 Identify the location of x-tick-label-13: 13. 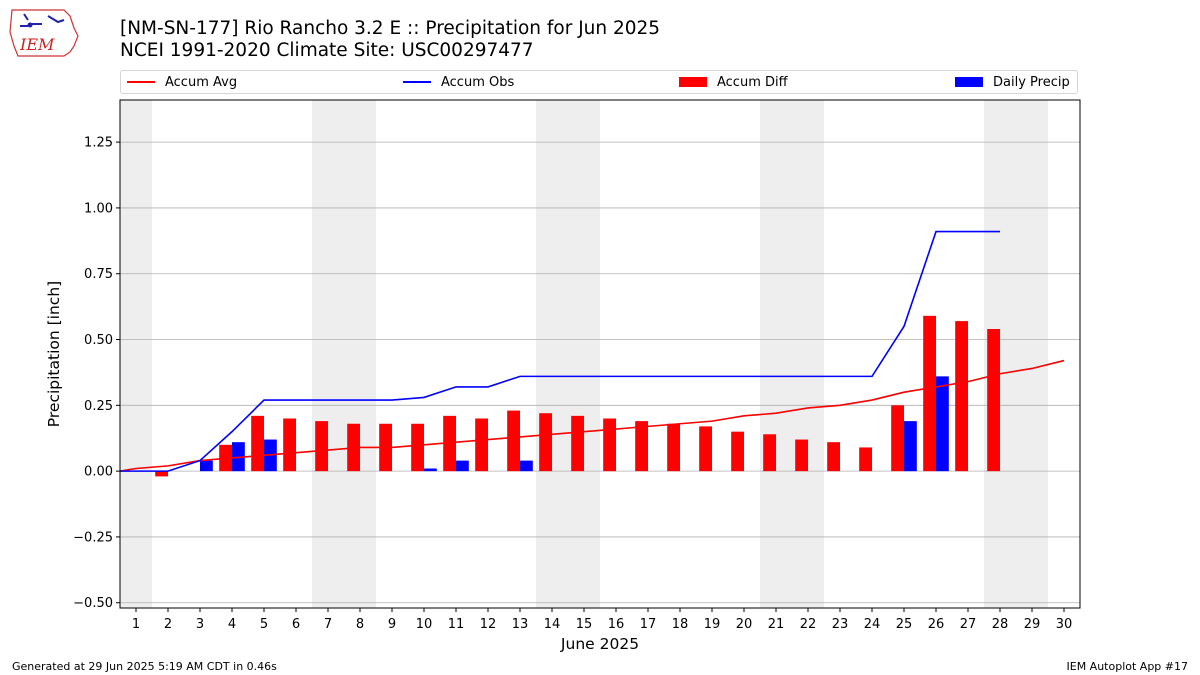
(520, 624).